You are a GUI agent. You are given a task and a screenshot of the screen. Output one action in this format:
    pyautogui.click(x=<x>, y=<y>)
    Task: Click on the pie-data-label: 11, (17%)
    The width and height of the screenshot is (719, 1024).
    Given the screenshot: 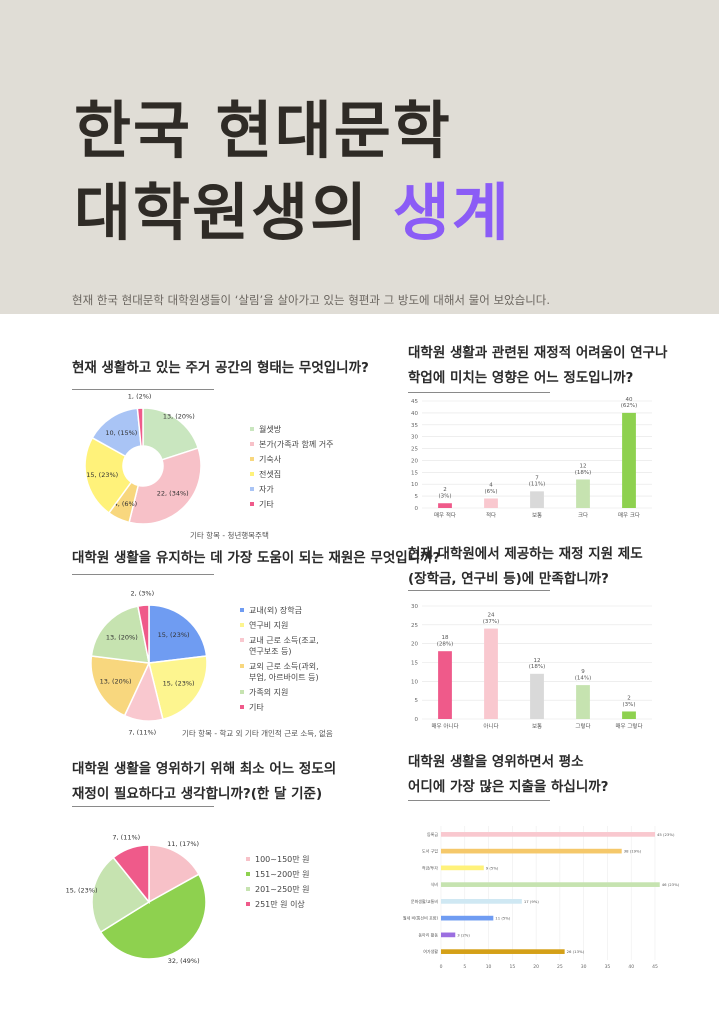 What is the action you would take?
    pyautogui.click(x=183, y=844)
    